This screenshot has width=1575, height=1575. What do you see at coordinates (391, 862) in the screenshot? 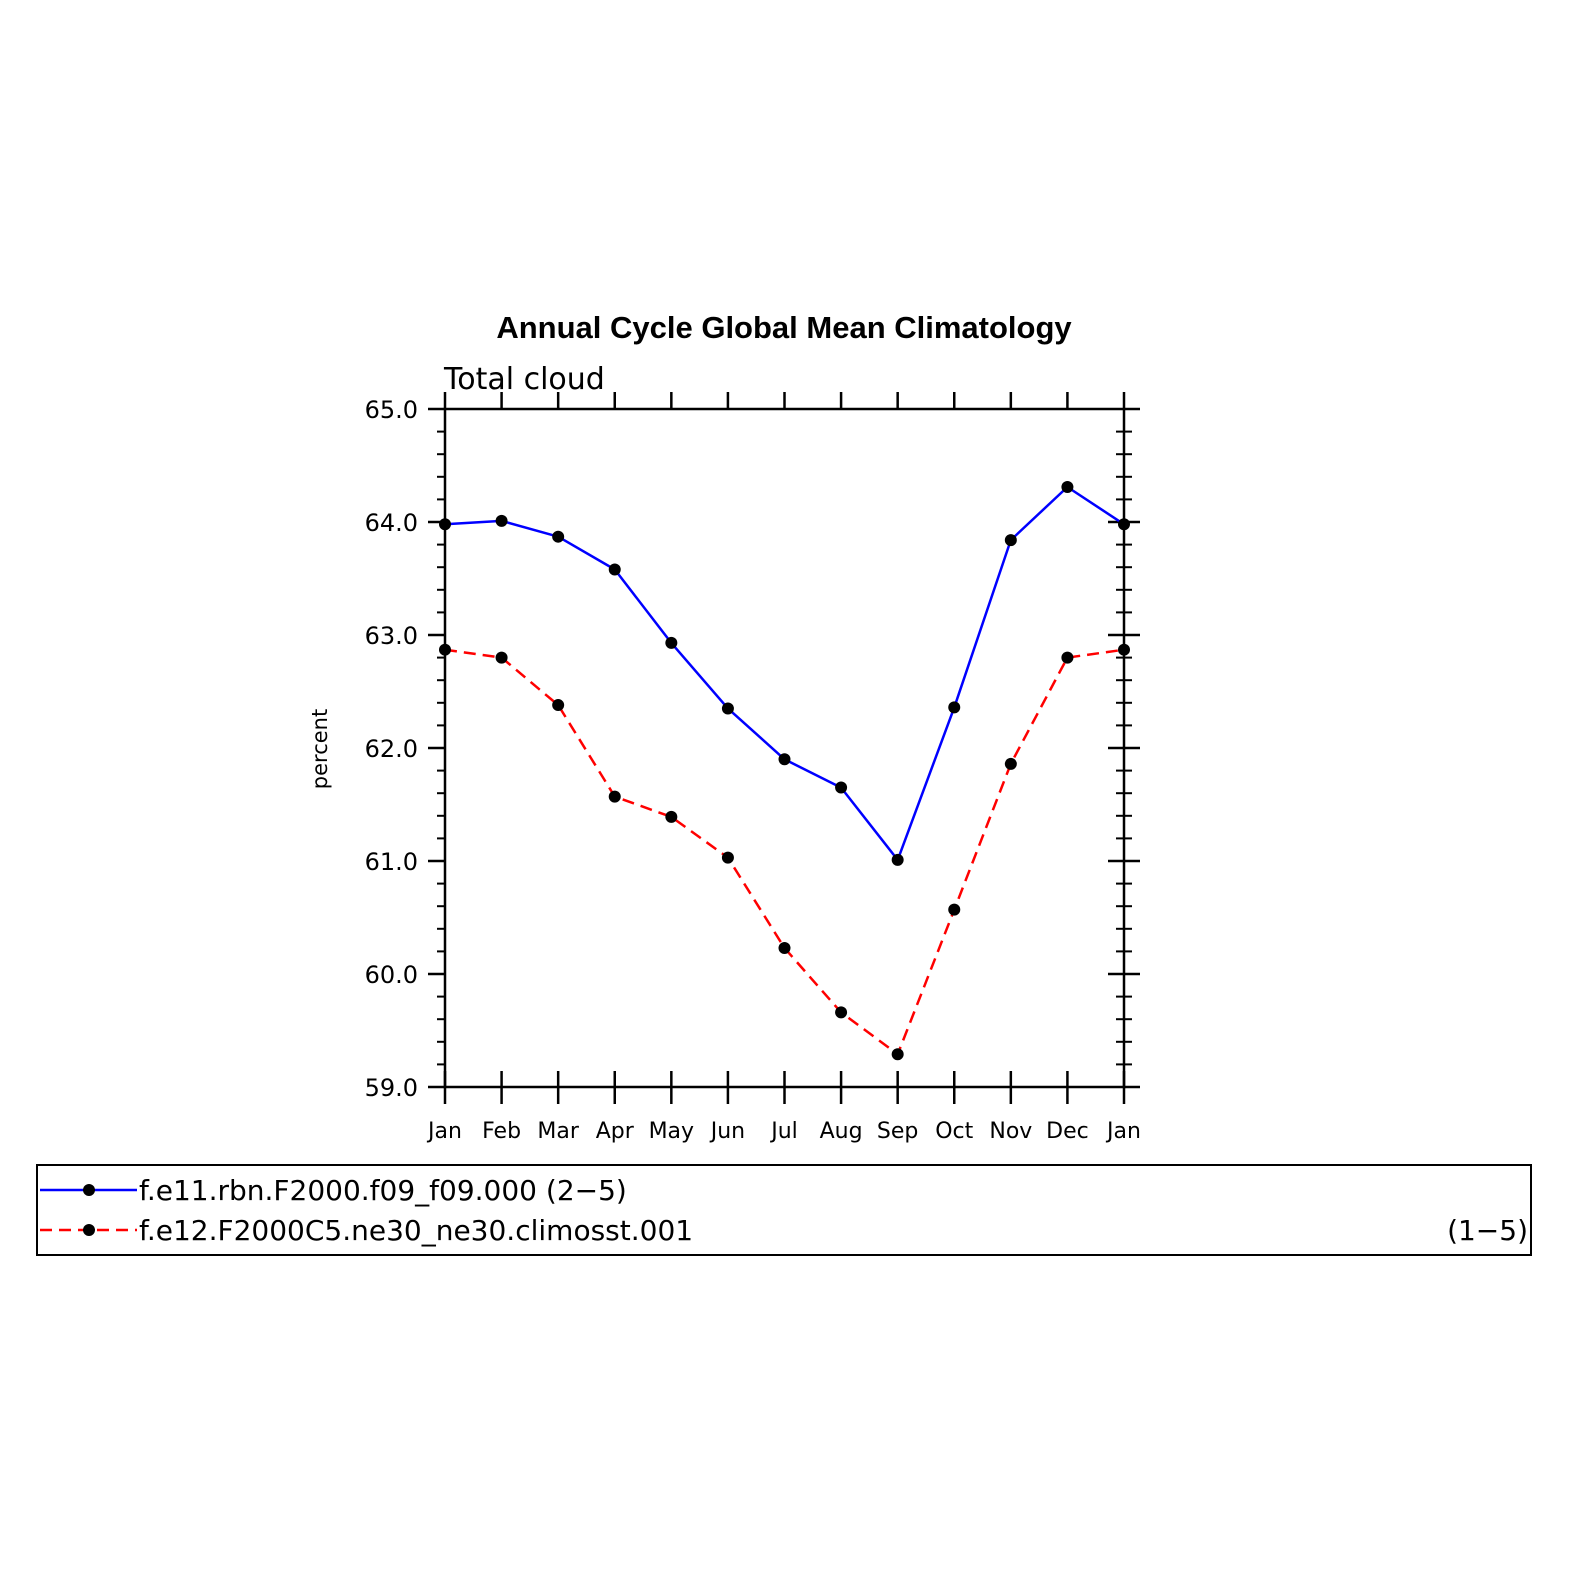
I see `y-tick-label: 61.0` at bounding box center [391, 862].